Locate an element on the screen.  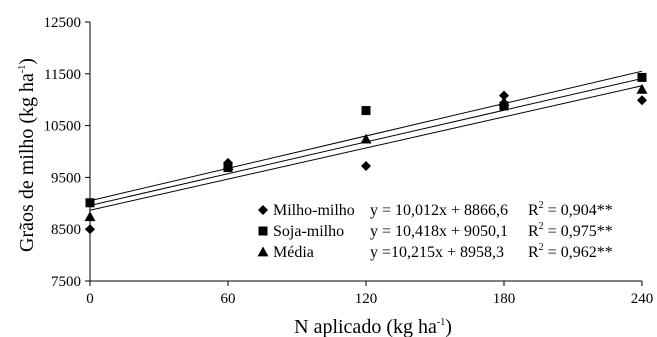
y-tick-label: 8500 is located at coordinates (66, 230).